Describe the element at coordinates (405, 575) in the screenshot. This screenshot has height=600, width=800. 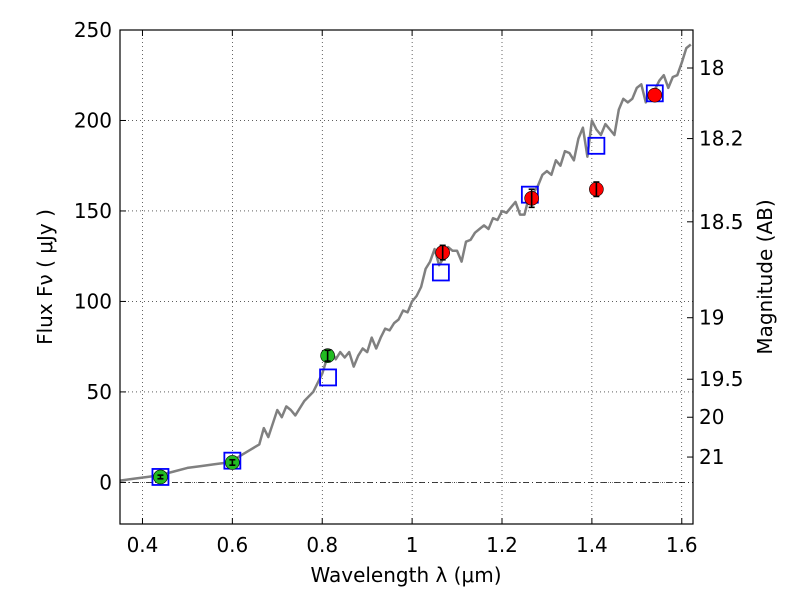
I see `x-axis-label: Wavelength λ (μm)` at that location.